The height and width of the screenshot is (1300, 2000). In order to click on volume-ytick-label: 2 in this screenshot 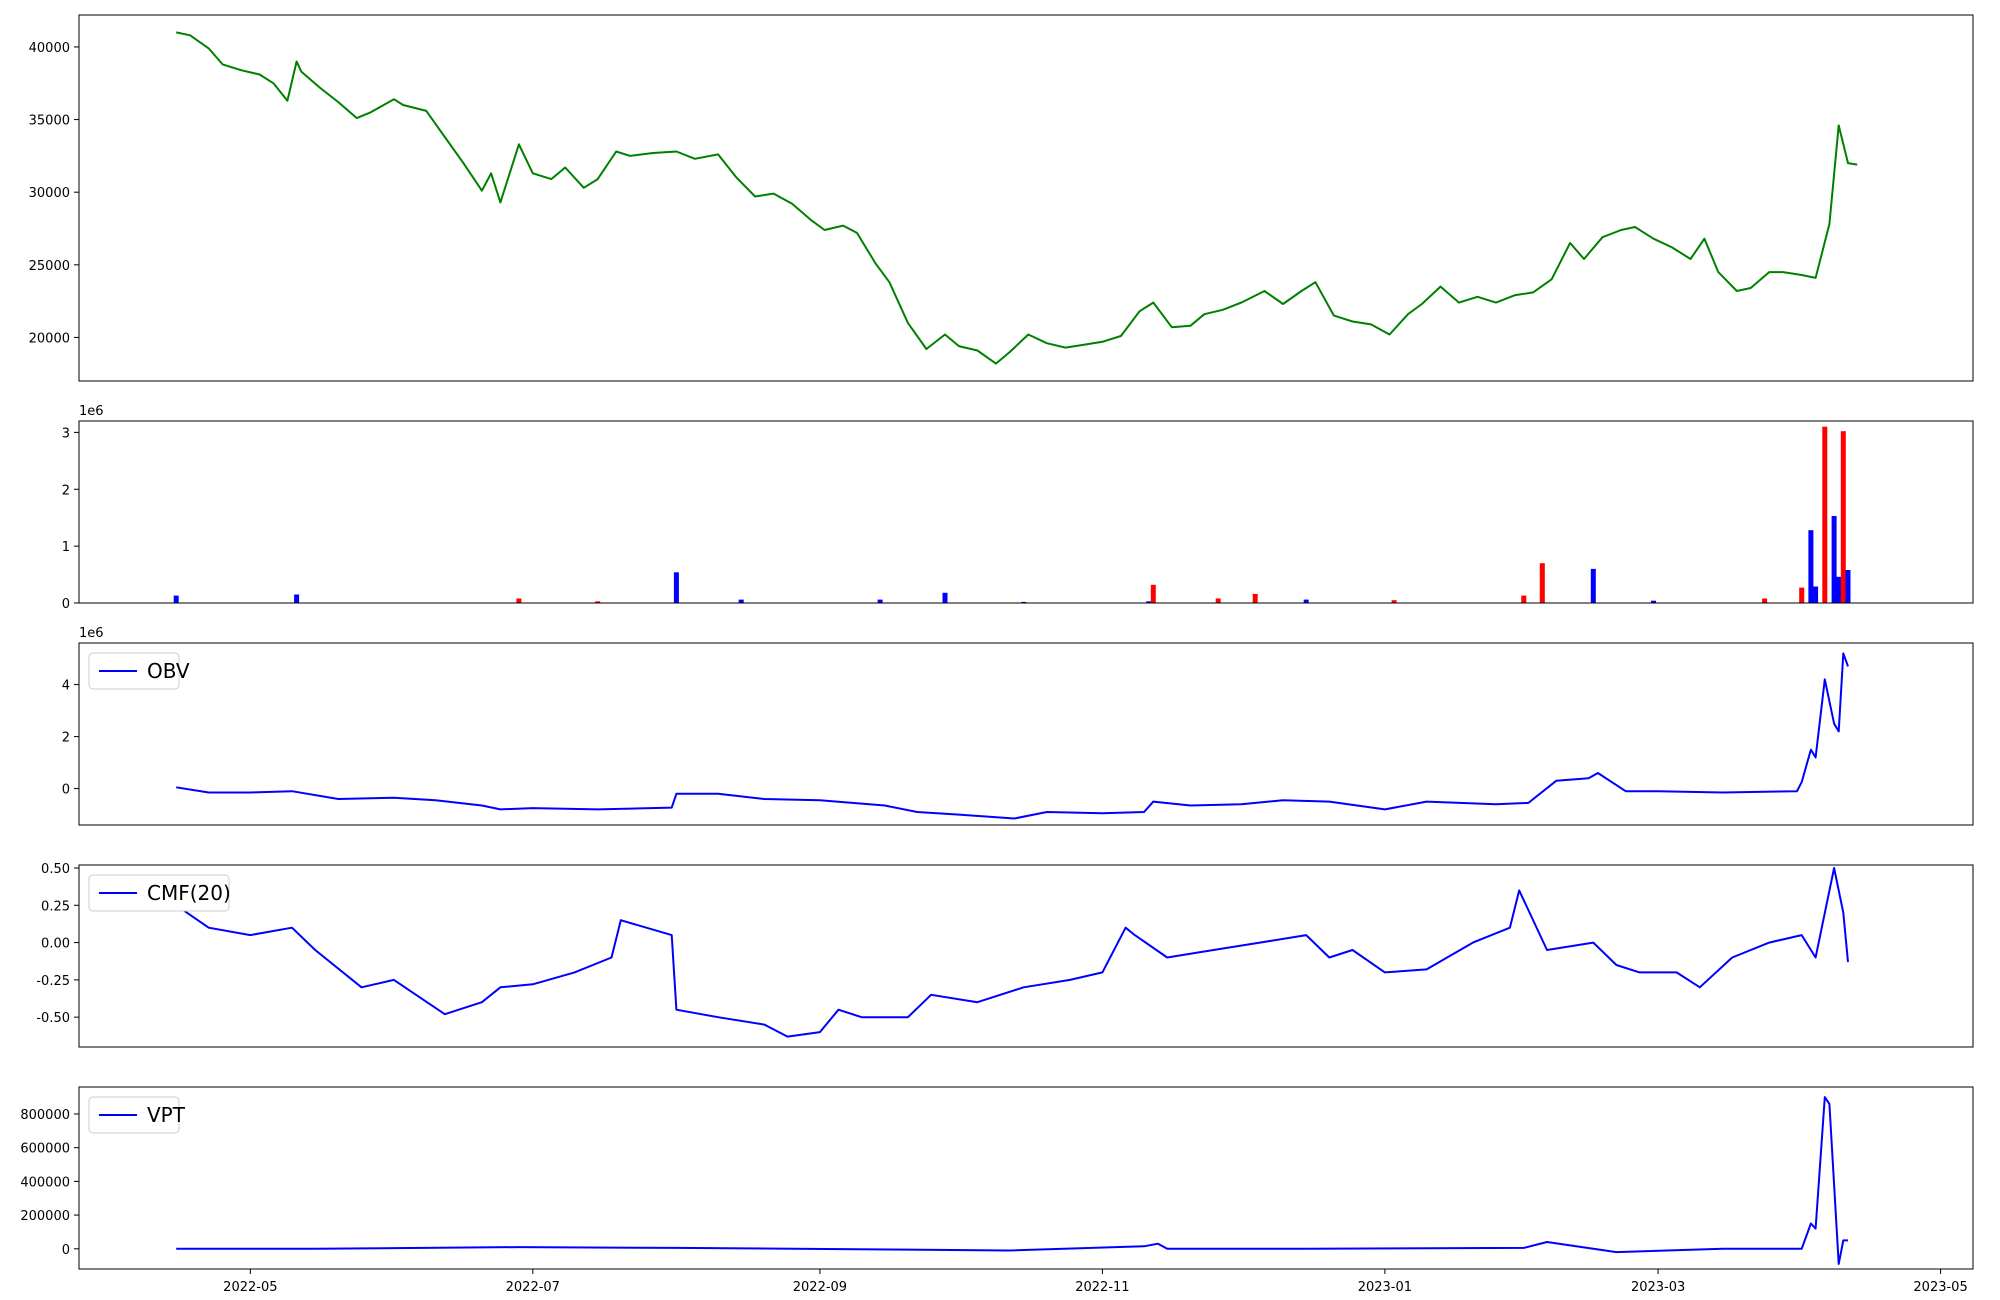, I will do `click(66, 490)`.